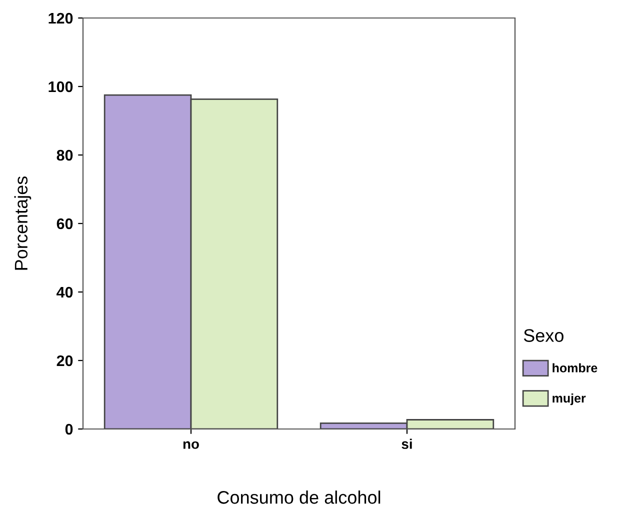 Image resolution: width=621 pixels, height=509 pixels. I want to click on y-tick-label: 40, so click(64, 292).